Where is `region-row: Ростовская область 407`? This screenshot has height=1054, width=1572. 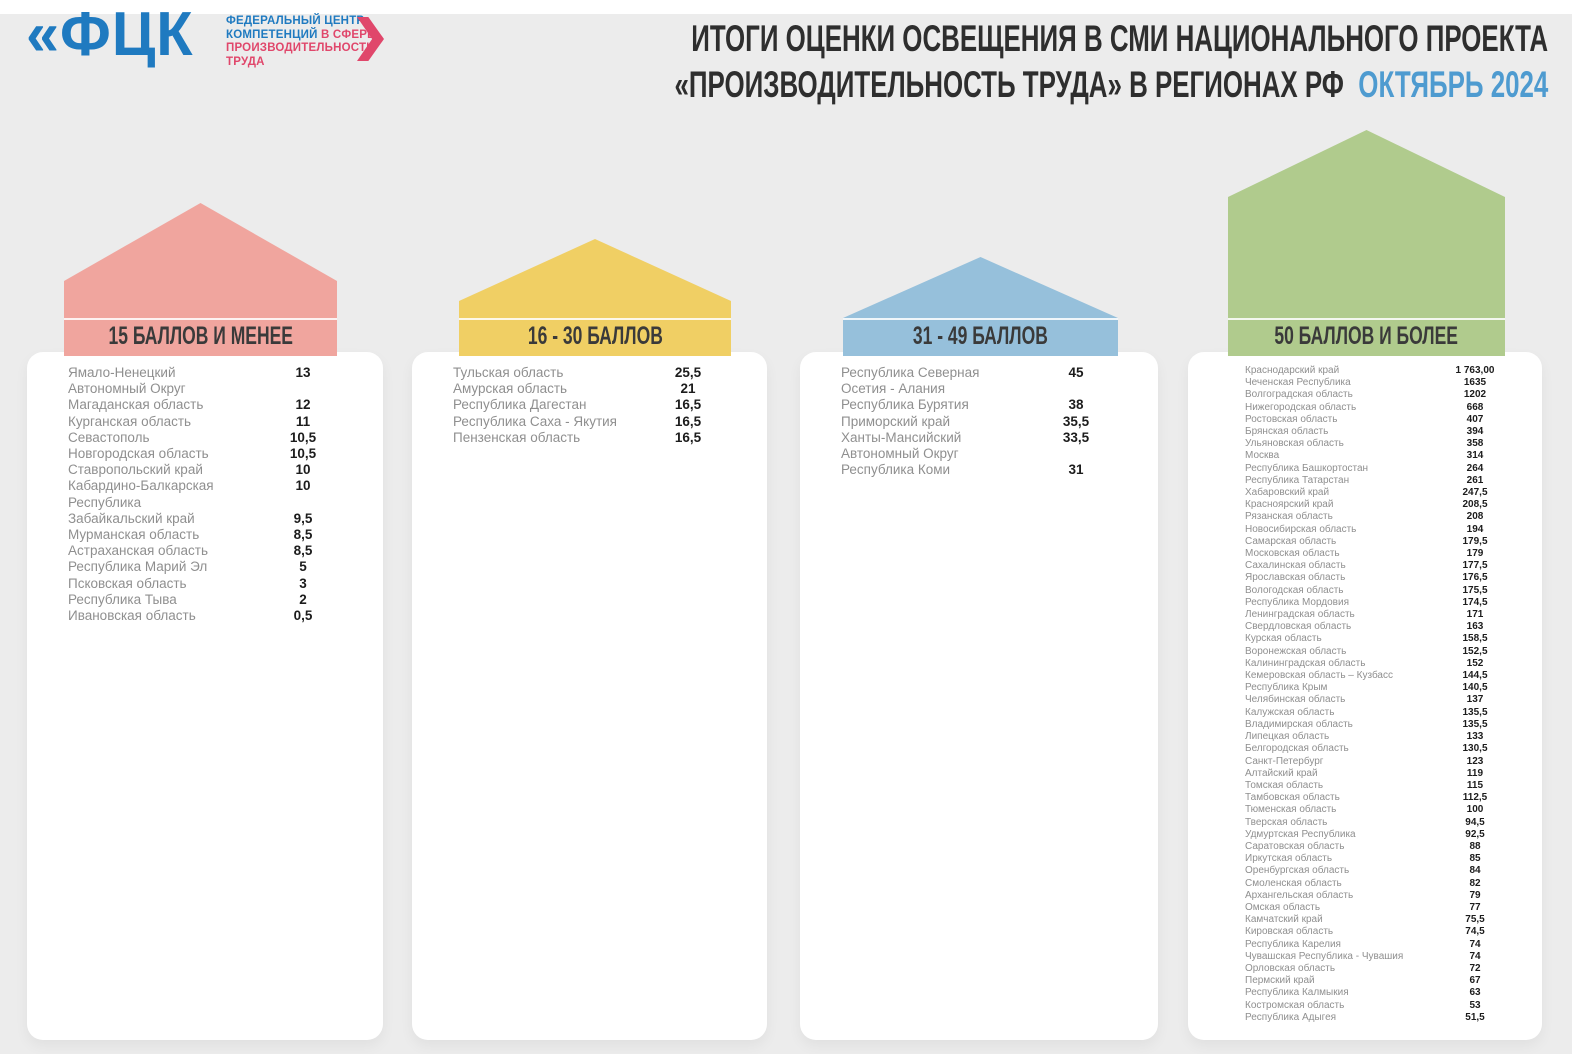 region-row: Ростовская область 407 is located at coordinates (1365, 420).